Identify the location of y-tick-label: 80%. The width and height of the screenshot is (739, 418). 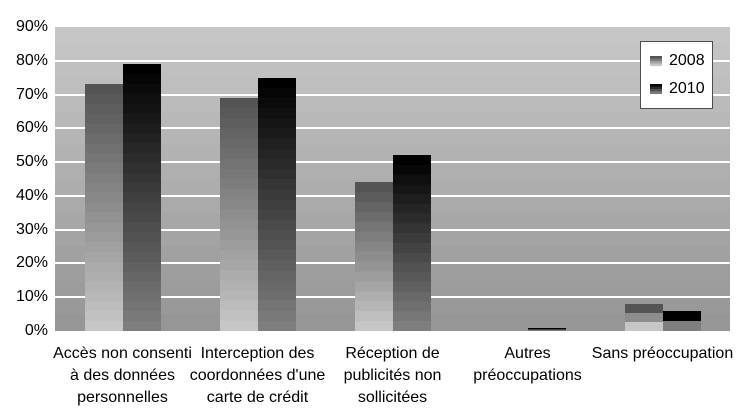
(31, 60).